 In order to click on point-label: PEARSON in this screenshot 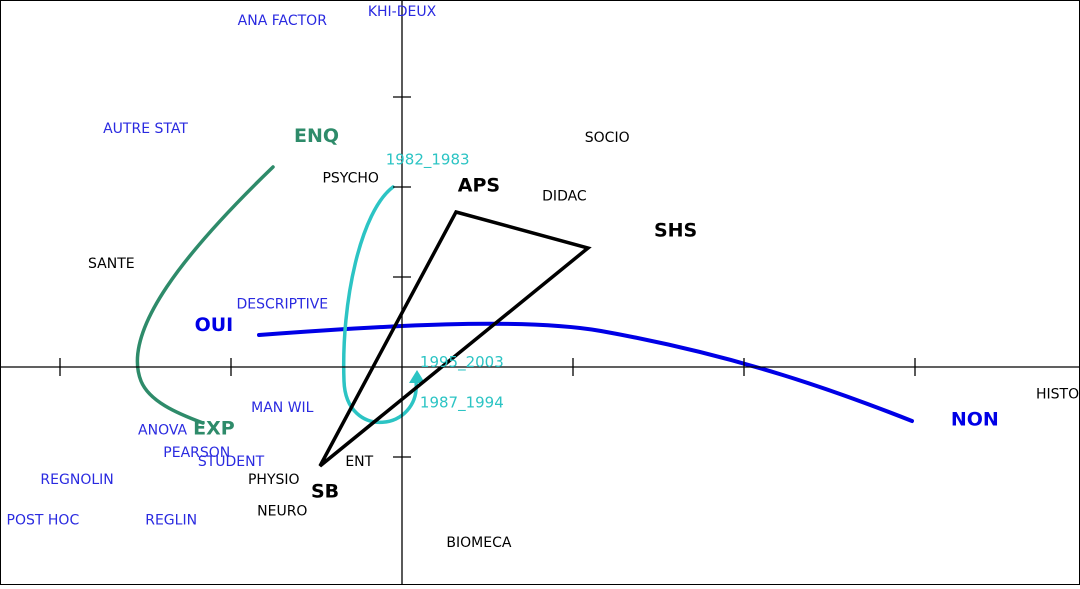, I will do `click(196, 453)`.